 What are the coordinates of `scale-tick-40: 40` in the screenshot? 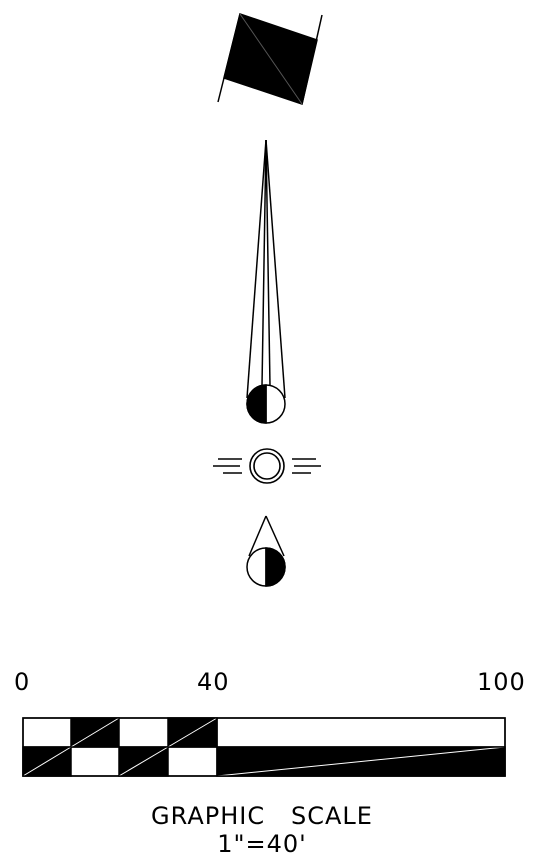 It's located at (213, 682).